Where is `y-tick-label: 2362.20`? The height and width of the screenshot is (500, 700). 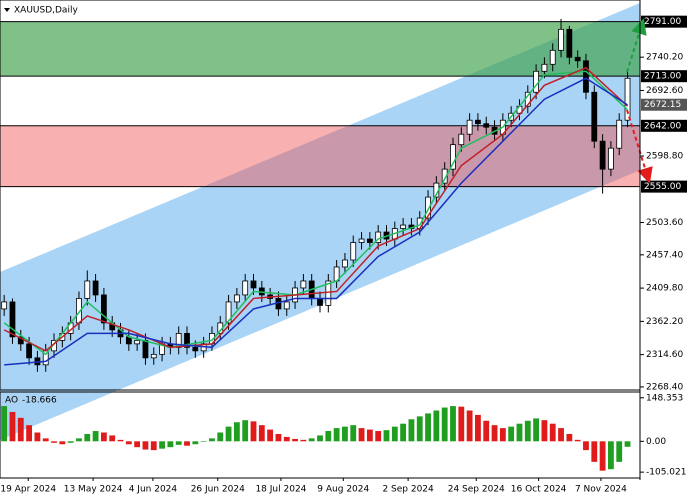
y-tick-label: 2362.20 is located at coordinates (664, 322).